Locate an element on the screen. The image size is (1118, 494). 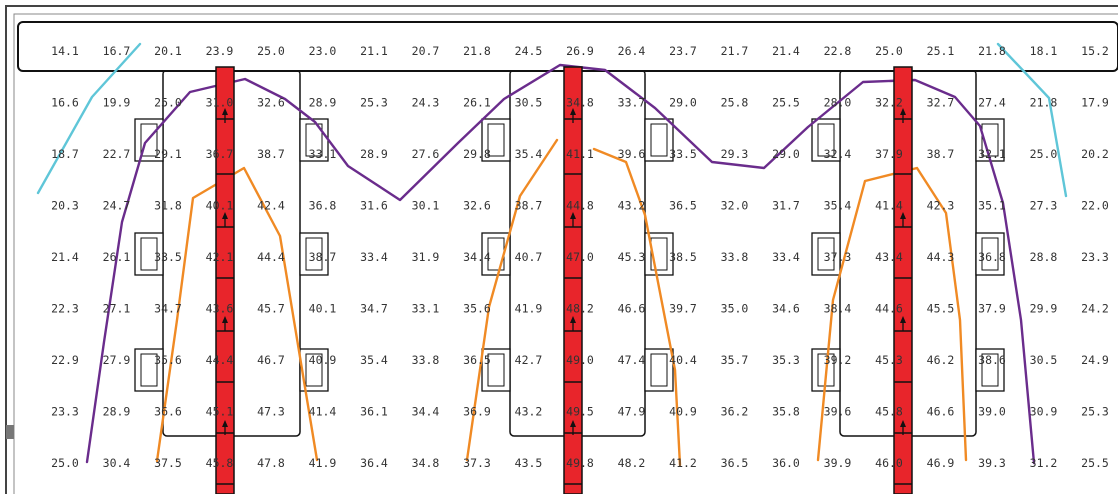
temp-cell: 37.9 is located at coordinates (992, 309).